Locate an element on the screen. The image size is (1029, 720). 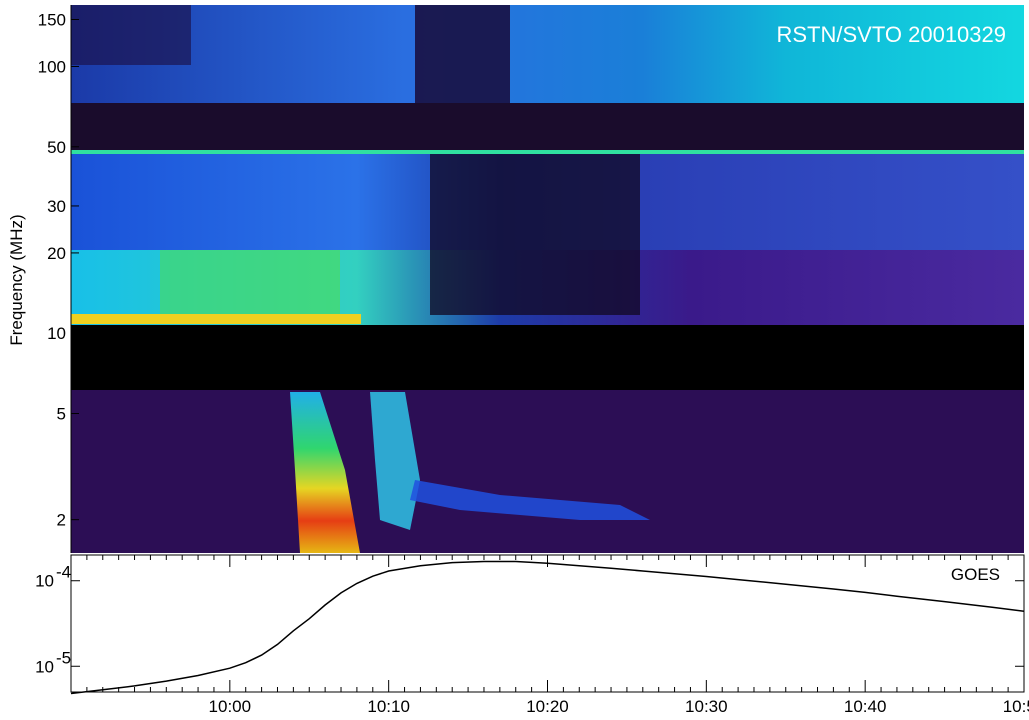
y-tick-label: 2 is located at coordinates (61, 520).